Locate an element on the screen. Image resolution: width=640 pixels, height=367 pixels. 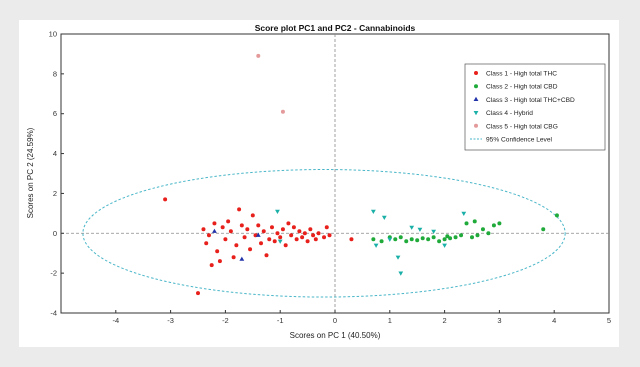
chart-title: Score plot PC1 and PC2 - Cannabinoids is located at coordinates (335, 28).